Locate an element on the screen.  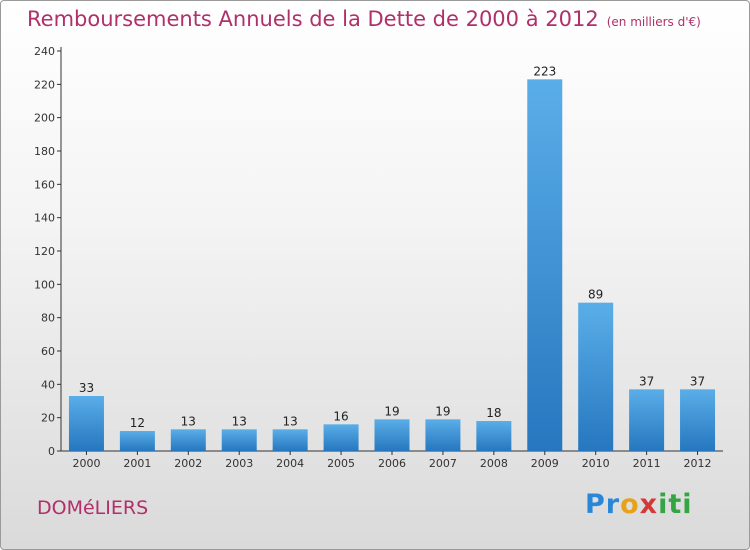
y-tick-label: 140 is located at coordinates (44, 218).